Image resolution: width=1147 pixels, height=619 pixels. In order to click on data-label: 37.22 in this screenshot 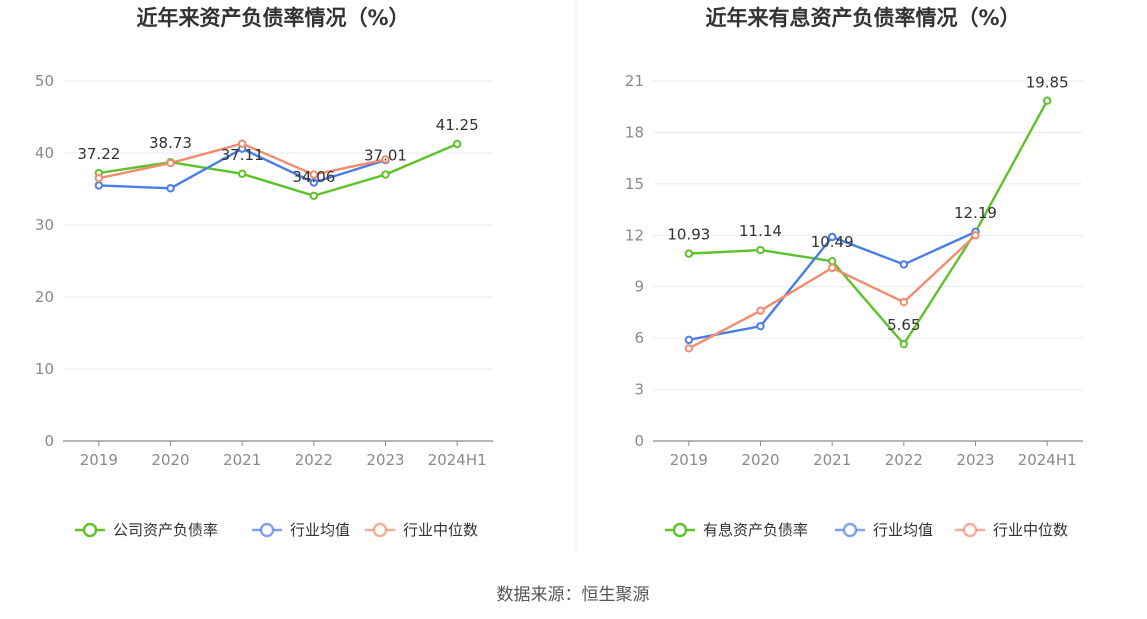, I will do `click(98, 154)`.